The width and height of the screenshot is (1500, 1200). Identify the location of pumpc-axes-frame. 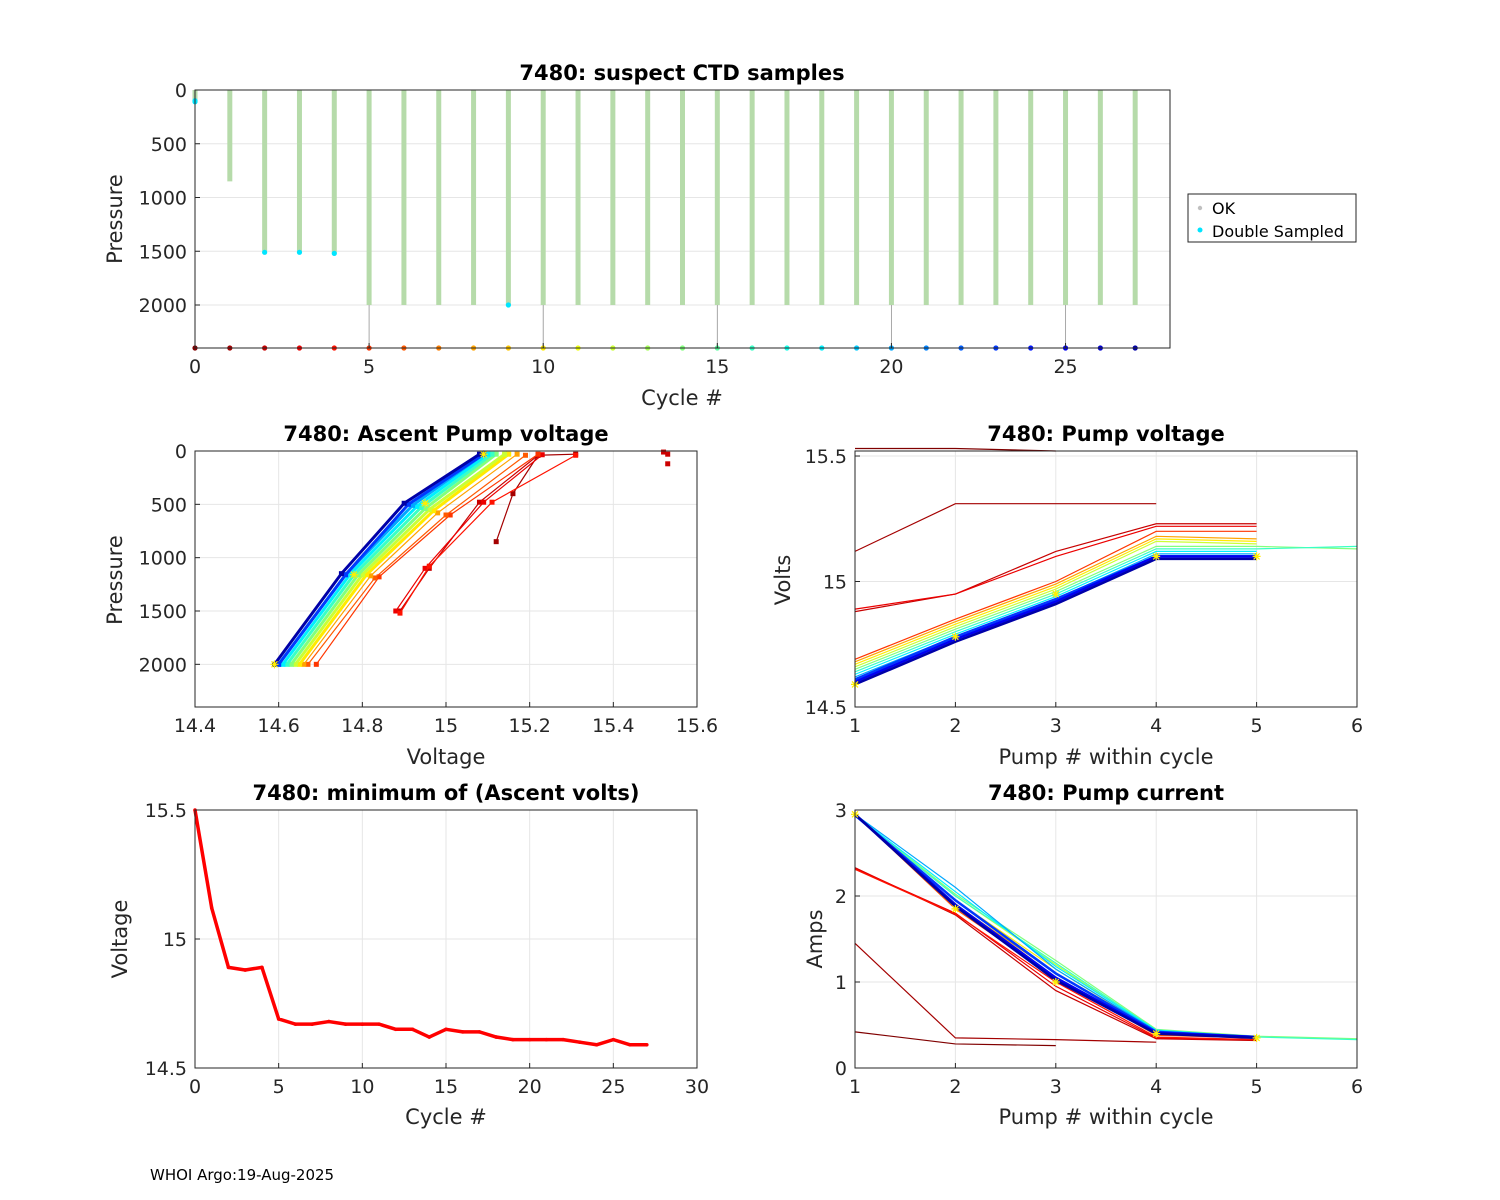
(1106, 939).